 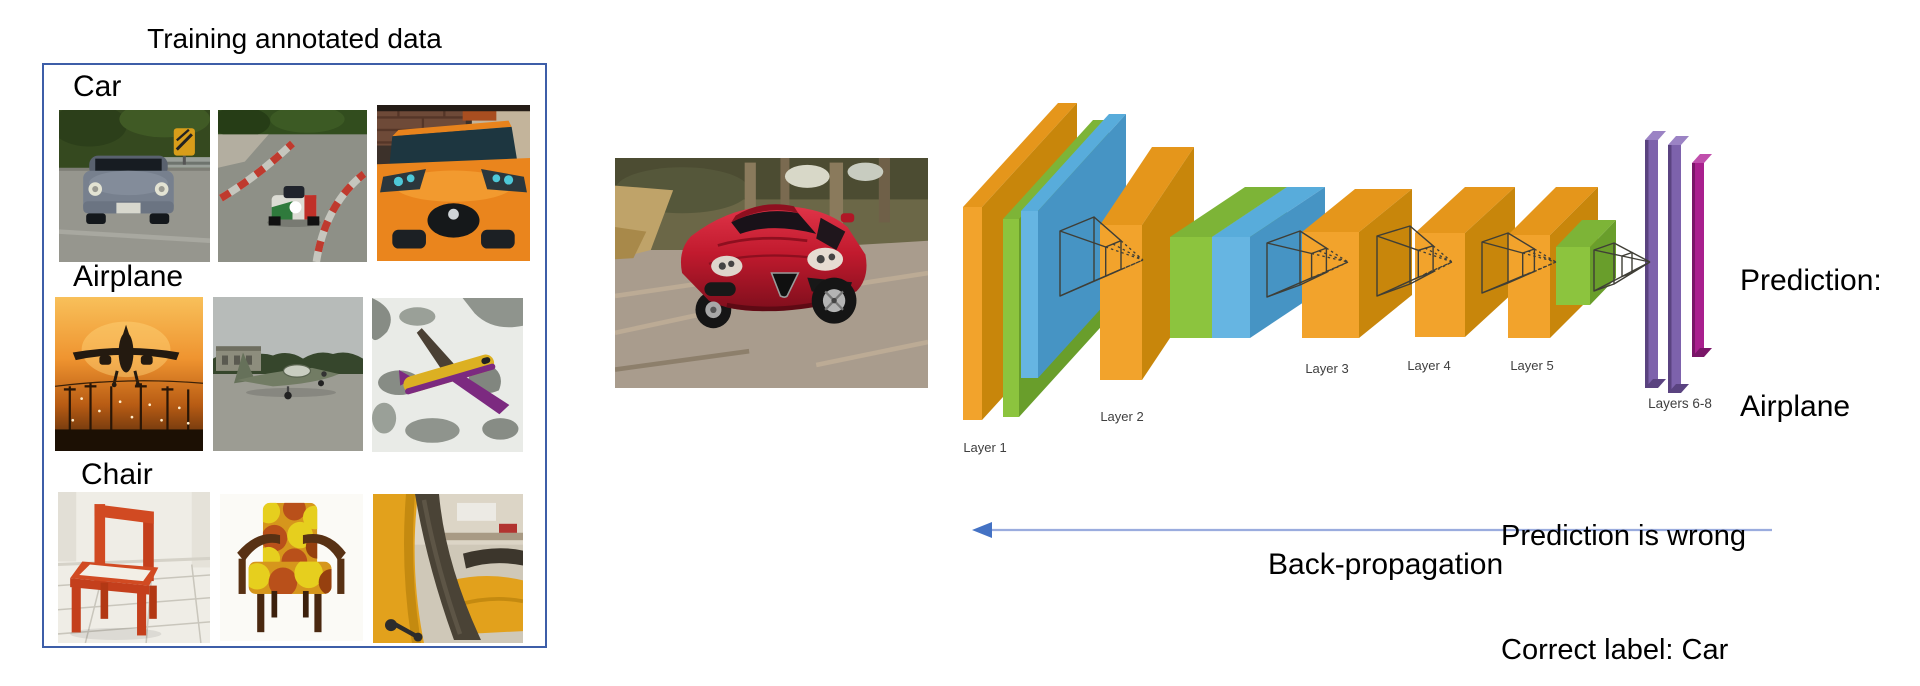 What do you see at coordinates (117, 474) in the screenshot?
I see `category-label-chair: Chair` at bounding box center [117, 474].